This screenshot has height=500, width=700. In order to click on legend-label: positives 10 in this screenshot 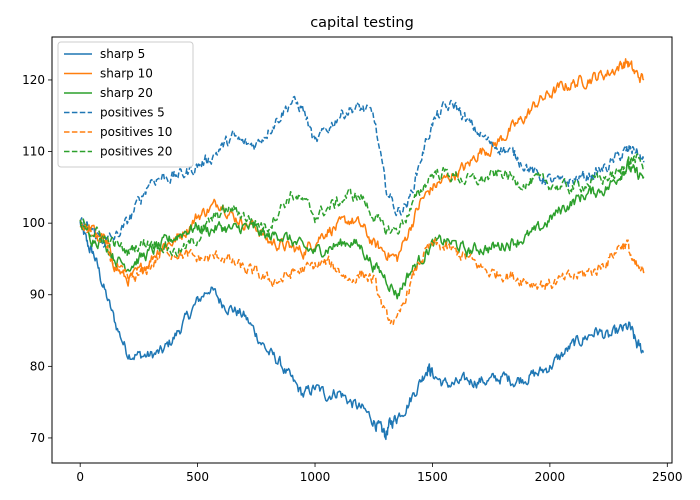, I will do `click(136, 132)`.